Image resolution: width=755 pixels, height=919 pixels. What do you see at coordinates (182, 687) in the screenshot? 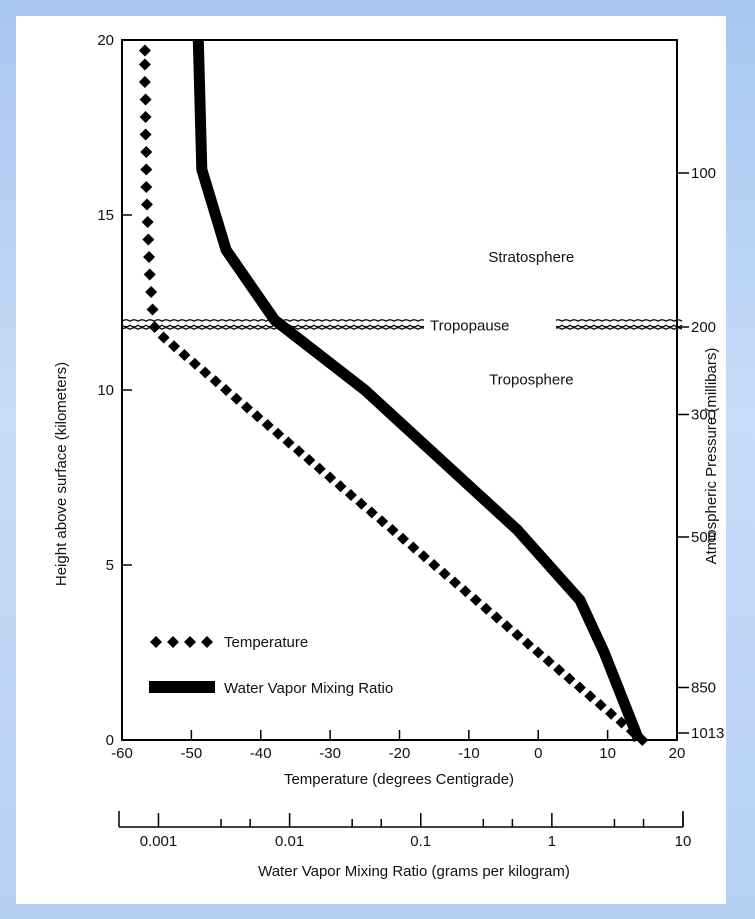
I see `legend-mixing-ratio-marker` at bounding box center [182, 687].